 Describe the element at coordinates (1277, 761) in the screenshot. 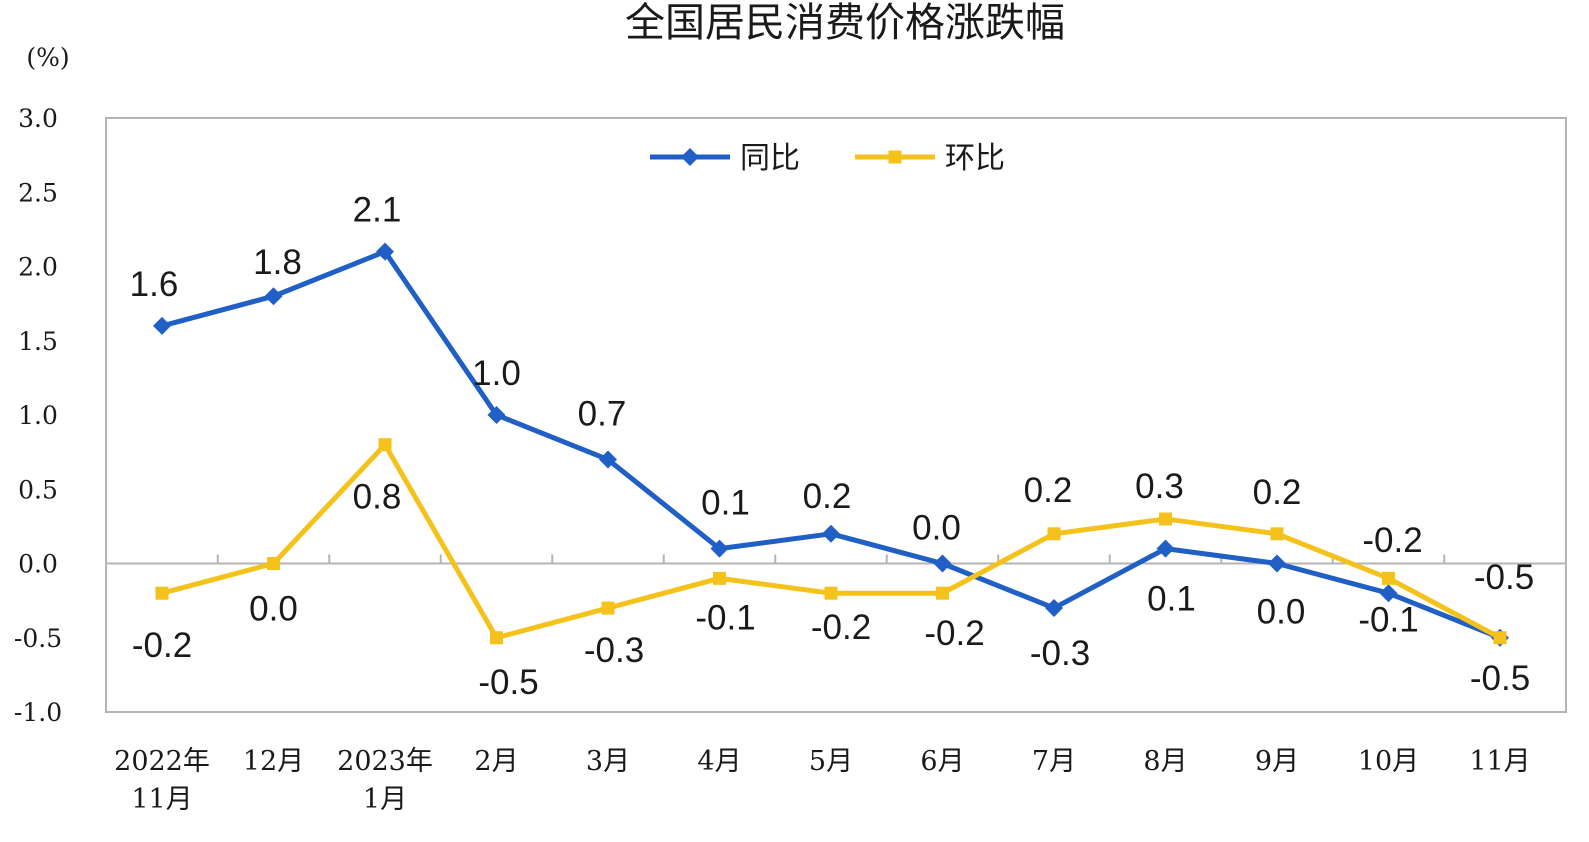

I see `x-tick-label: 9月` at that location.